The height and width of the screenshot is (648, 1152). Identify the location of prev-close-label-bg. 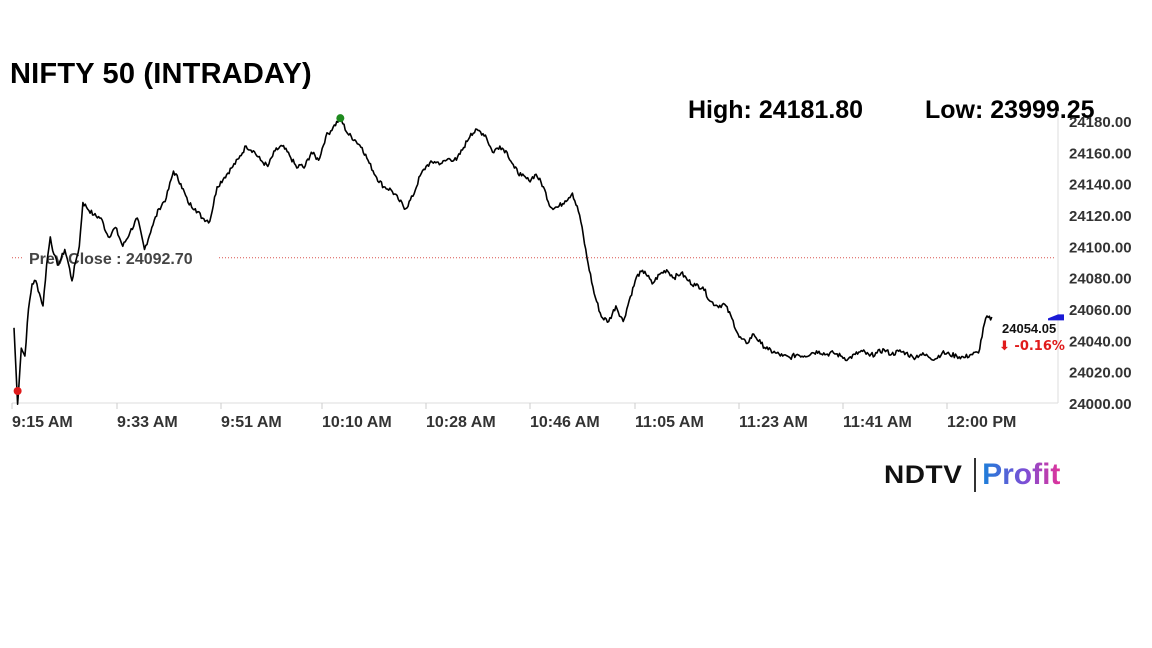
(120, 257).